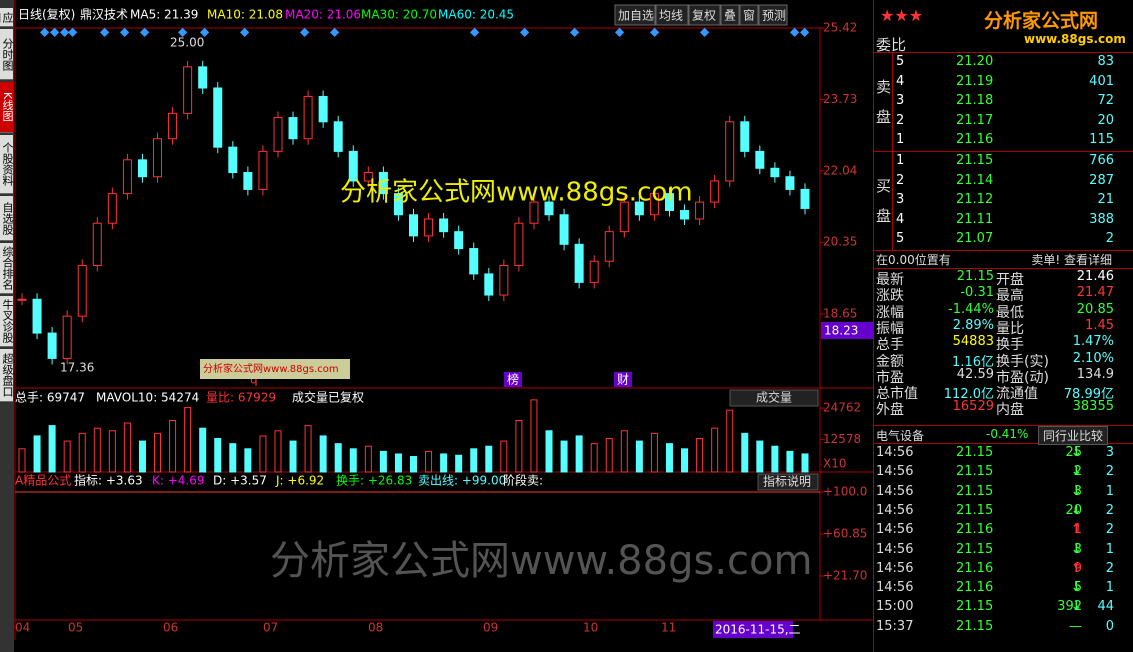 This screenshot has width=1133, height=652. I want to click on month-label: 08, so click(375, 628).